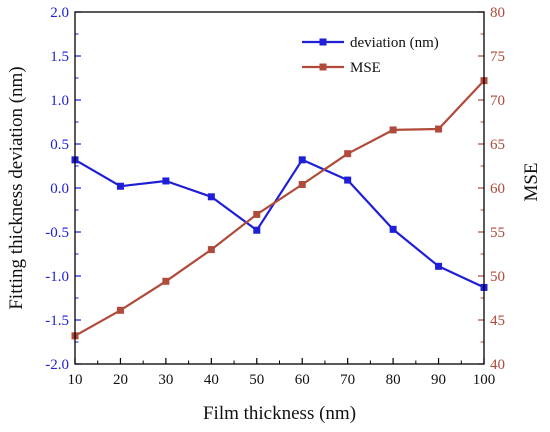 This screenshot has height=432, width=550. Describe the element at coordinates (497, 145) in the screenshot. I see `right-y-tick-label: 65` at that location.